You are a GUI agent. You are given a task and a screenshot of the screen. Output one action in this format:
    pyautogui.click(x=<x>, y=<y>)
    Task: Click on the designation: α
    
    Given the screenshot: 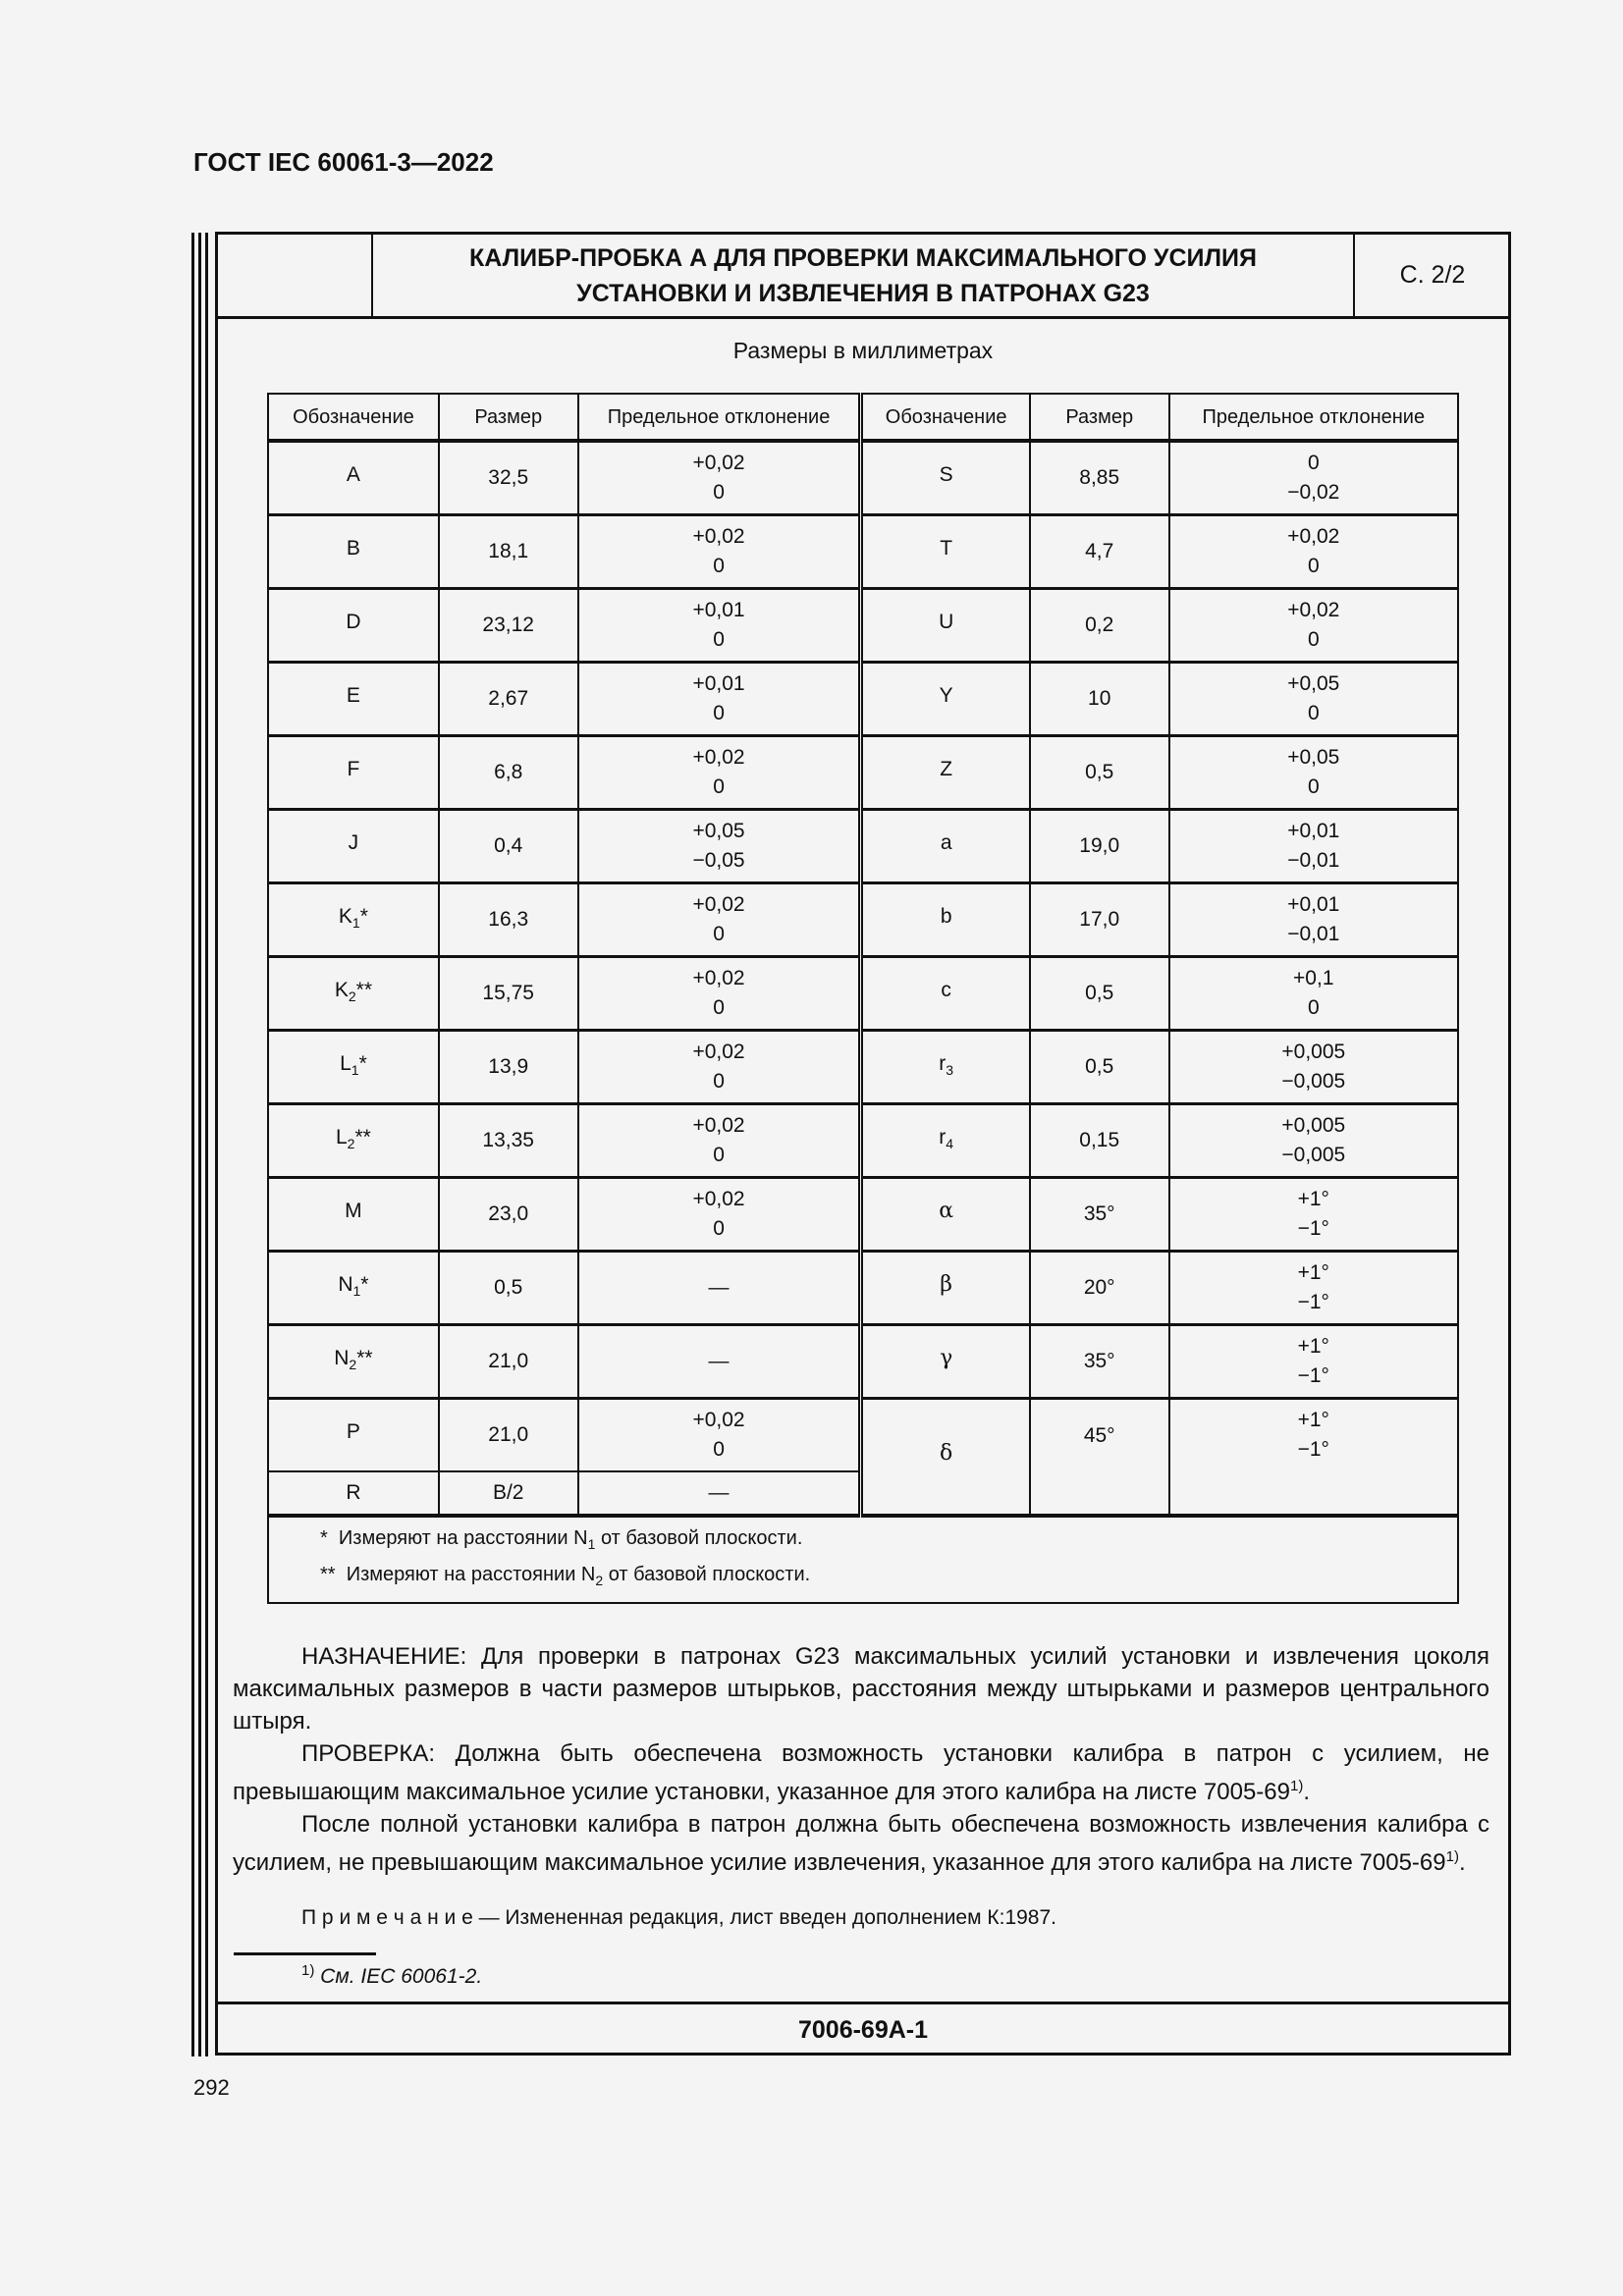 What is the action you would take?
    pyautogui.click(x=944, y=1214)
    